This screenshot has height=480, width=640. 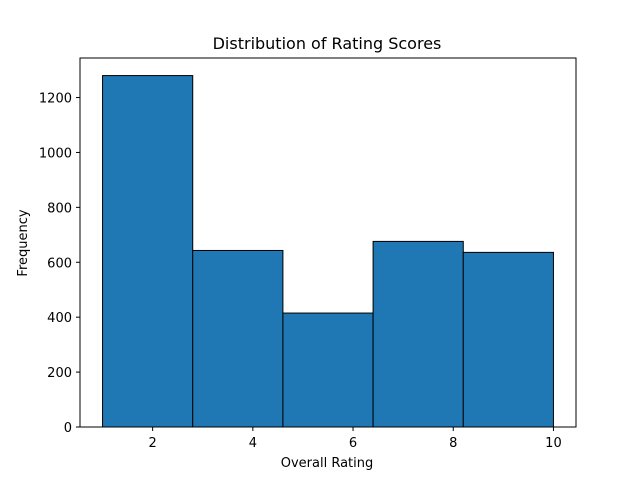 I want to click on y-tick-label: 1000, so click(x=55, y=153).